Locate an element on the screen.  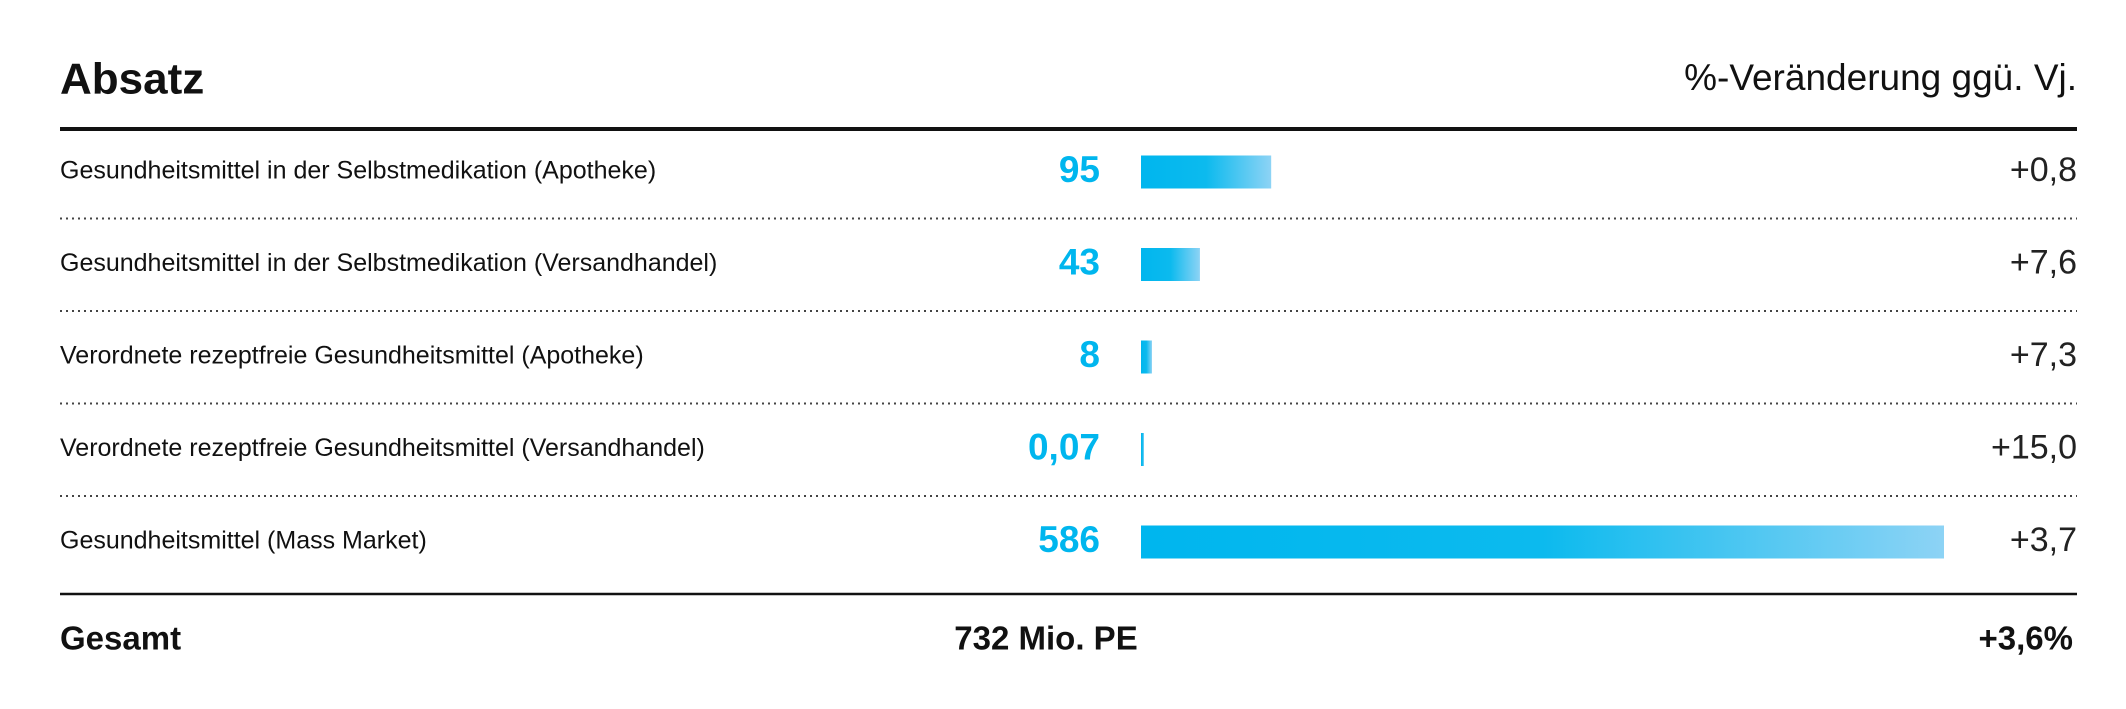
change-value: +0,8 is located at coordinates (2043, 170).